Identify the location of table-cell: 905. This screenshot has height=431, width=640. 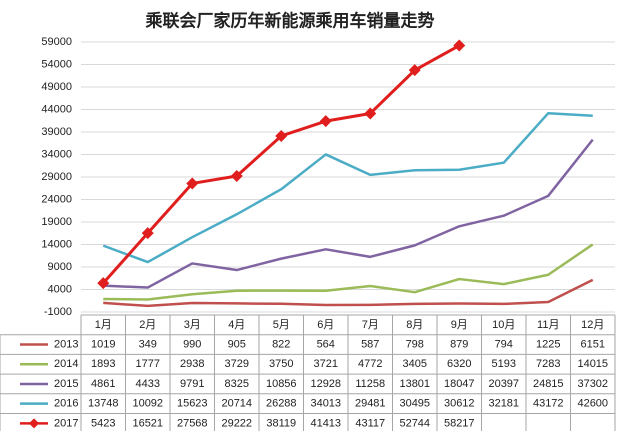
(237, 344).